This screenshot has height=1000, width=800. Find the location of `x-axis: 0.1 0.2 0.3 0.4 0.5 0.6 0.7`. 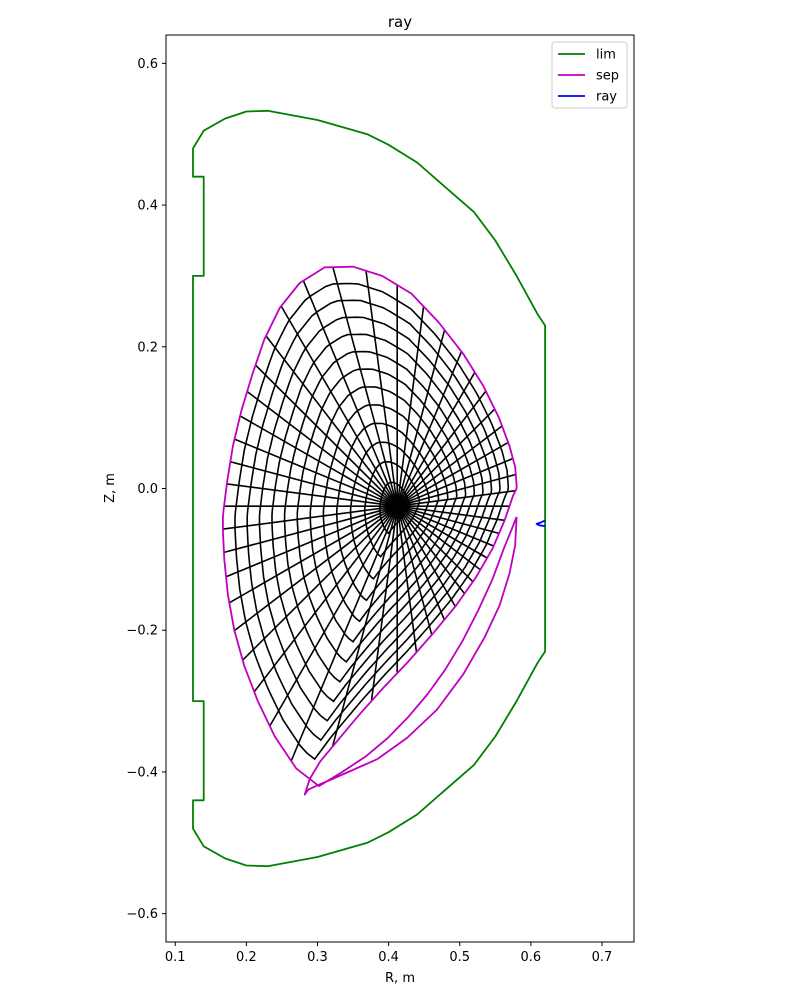

x-axis: 0.1 0.2 0.3 0.4 0.5 0.6 0.7 is located at coordinates (388, 953).